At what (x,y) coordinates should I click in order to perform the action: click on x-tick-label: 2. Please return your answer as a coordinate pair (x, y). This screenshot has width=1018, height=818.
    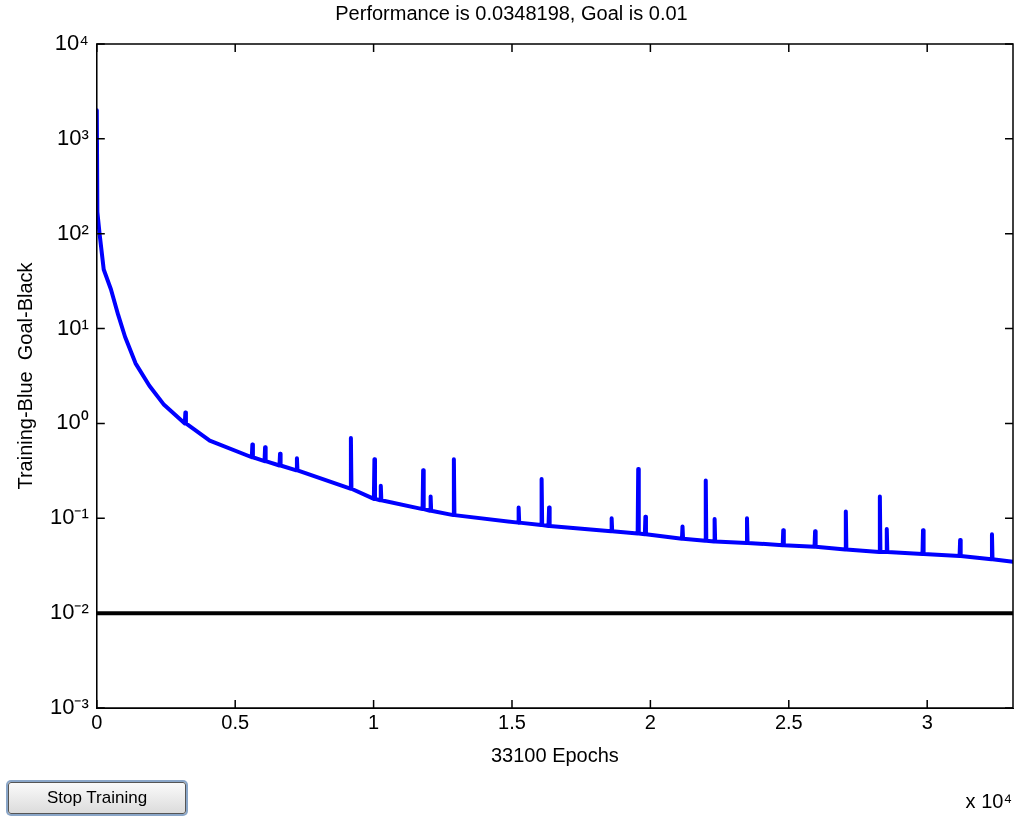
    Looking at the image, I should click on (650, 721).